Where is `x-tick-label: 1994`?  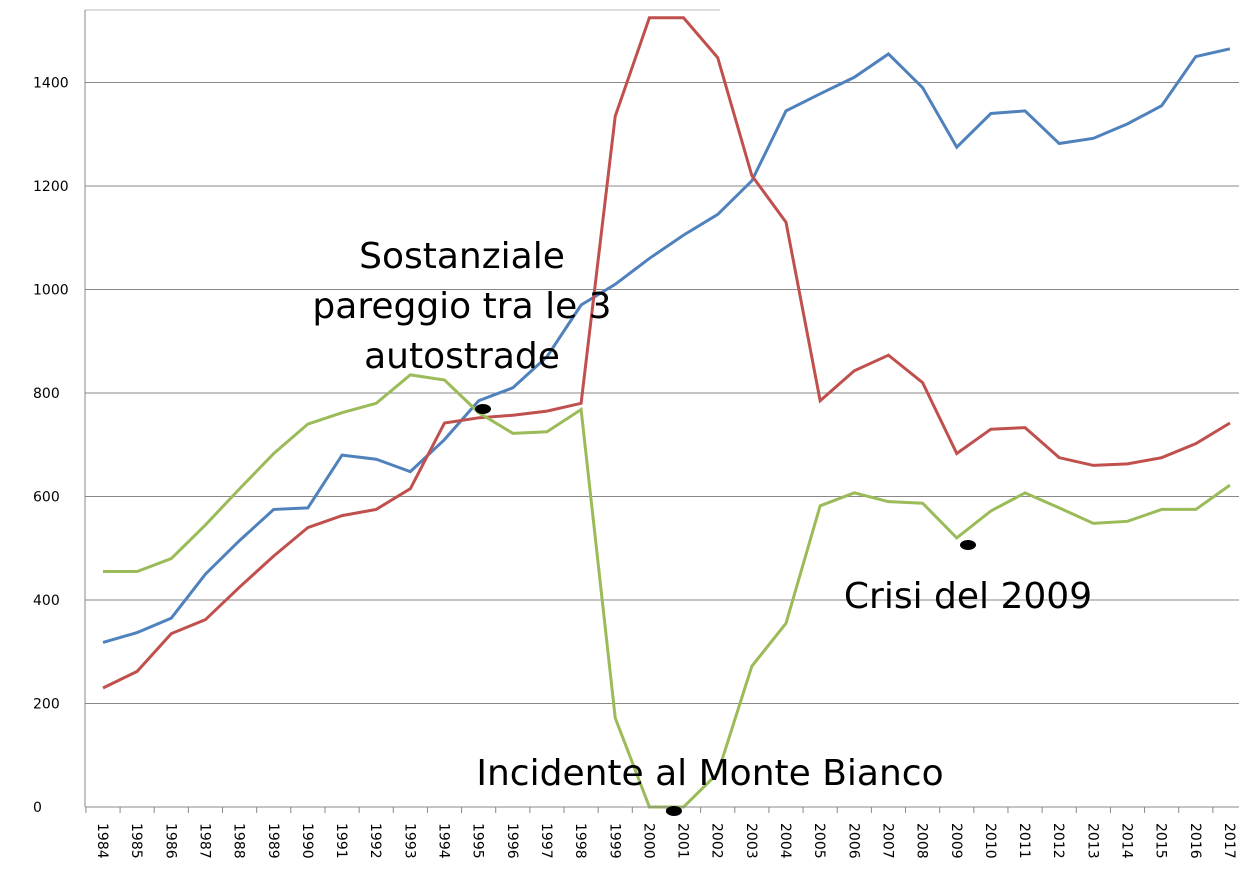
x-tick-label: 1994 is located at coordinates (444, 841).